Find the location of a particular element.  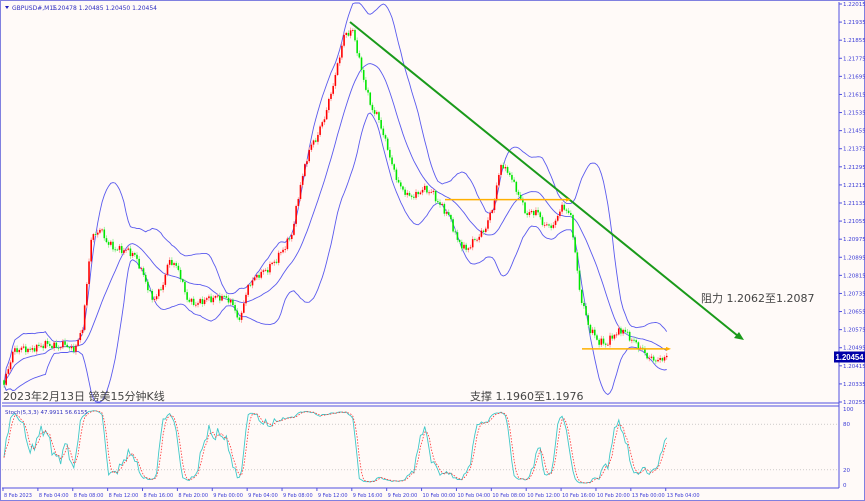

time-tick-label: 9 Feb 00:00 is located at coordinates (228, 496).